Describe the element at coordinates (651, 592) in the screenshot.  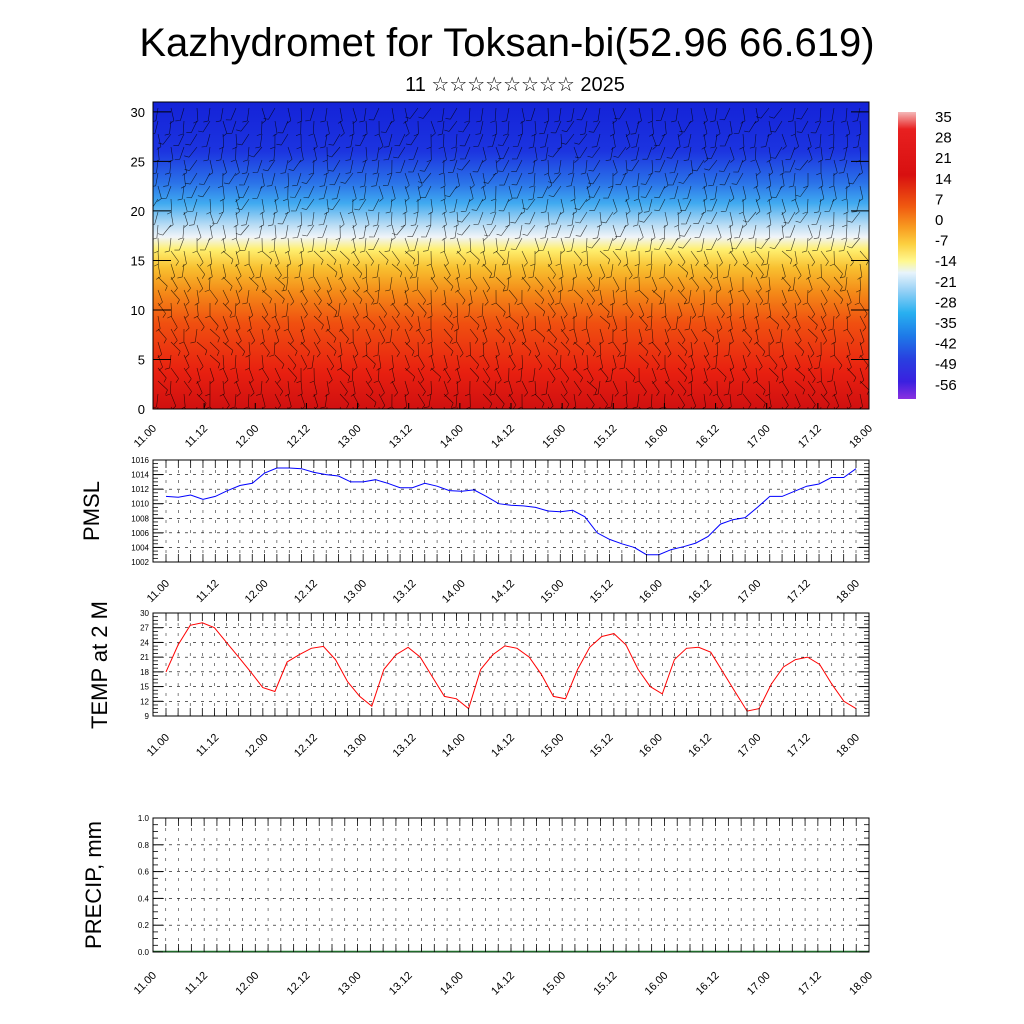
I see `pmsl-x-tick-label: 16.00` at that location.